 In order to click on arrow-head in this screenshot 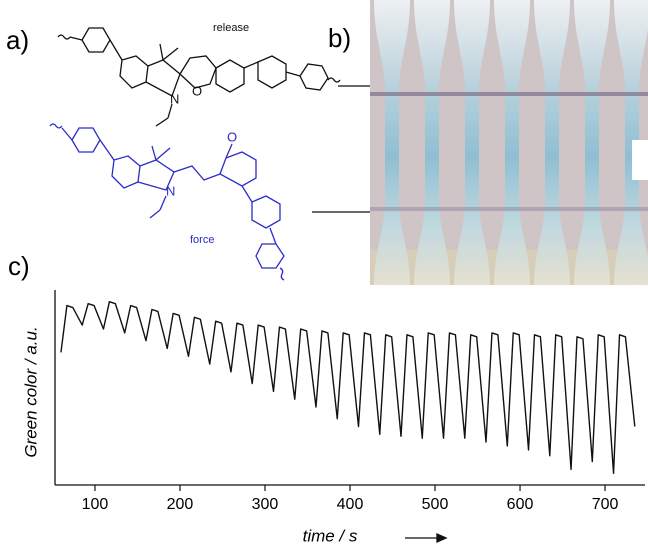, I will do `click(442, 538)`.